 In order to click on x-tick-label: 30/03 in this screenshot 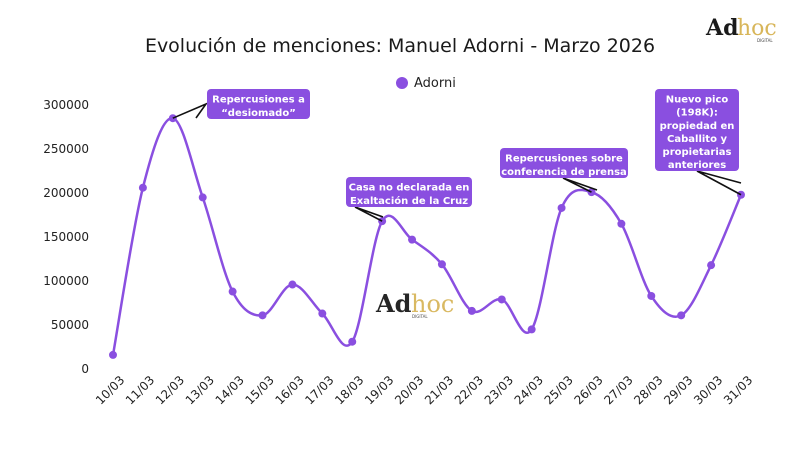, I will do `click(708, 390)`.